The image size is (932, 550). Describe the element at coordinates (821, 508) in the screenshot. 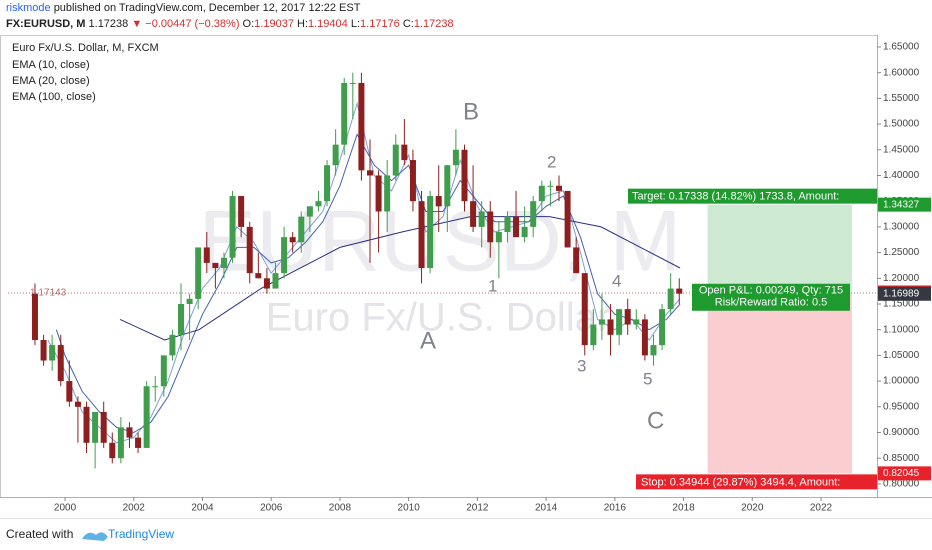

I see `x-tick-label: 2022` at that location.